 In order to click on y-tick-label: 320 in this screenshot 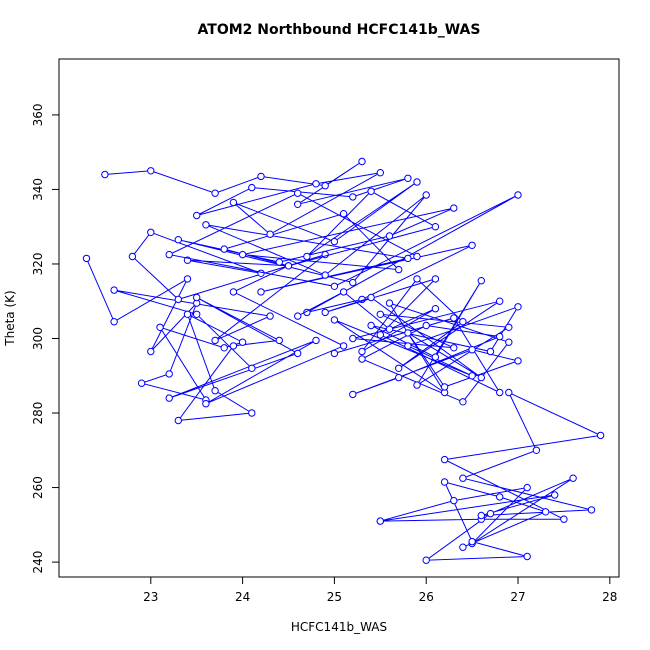, I will do `click(38, 264)`.